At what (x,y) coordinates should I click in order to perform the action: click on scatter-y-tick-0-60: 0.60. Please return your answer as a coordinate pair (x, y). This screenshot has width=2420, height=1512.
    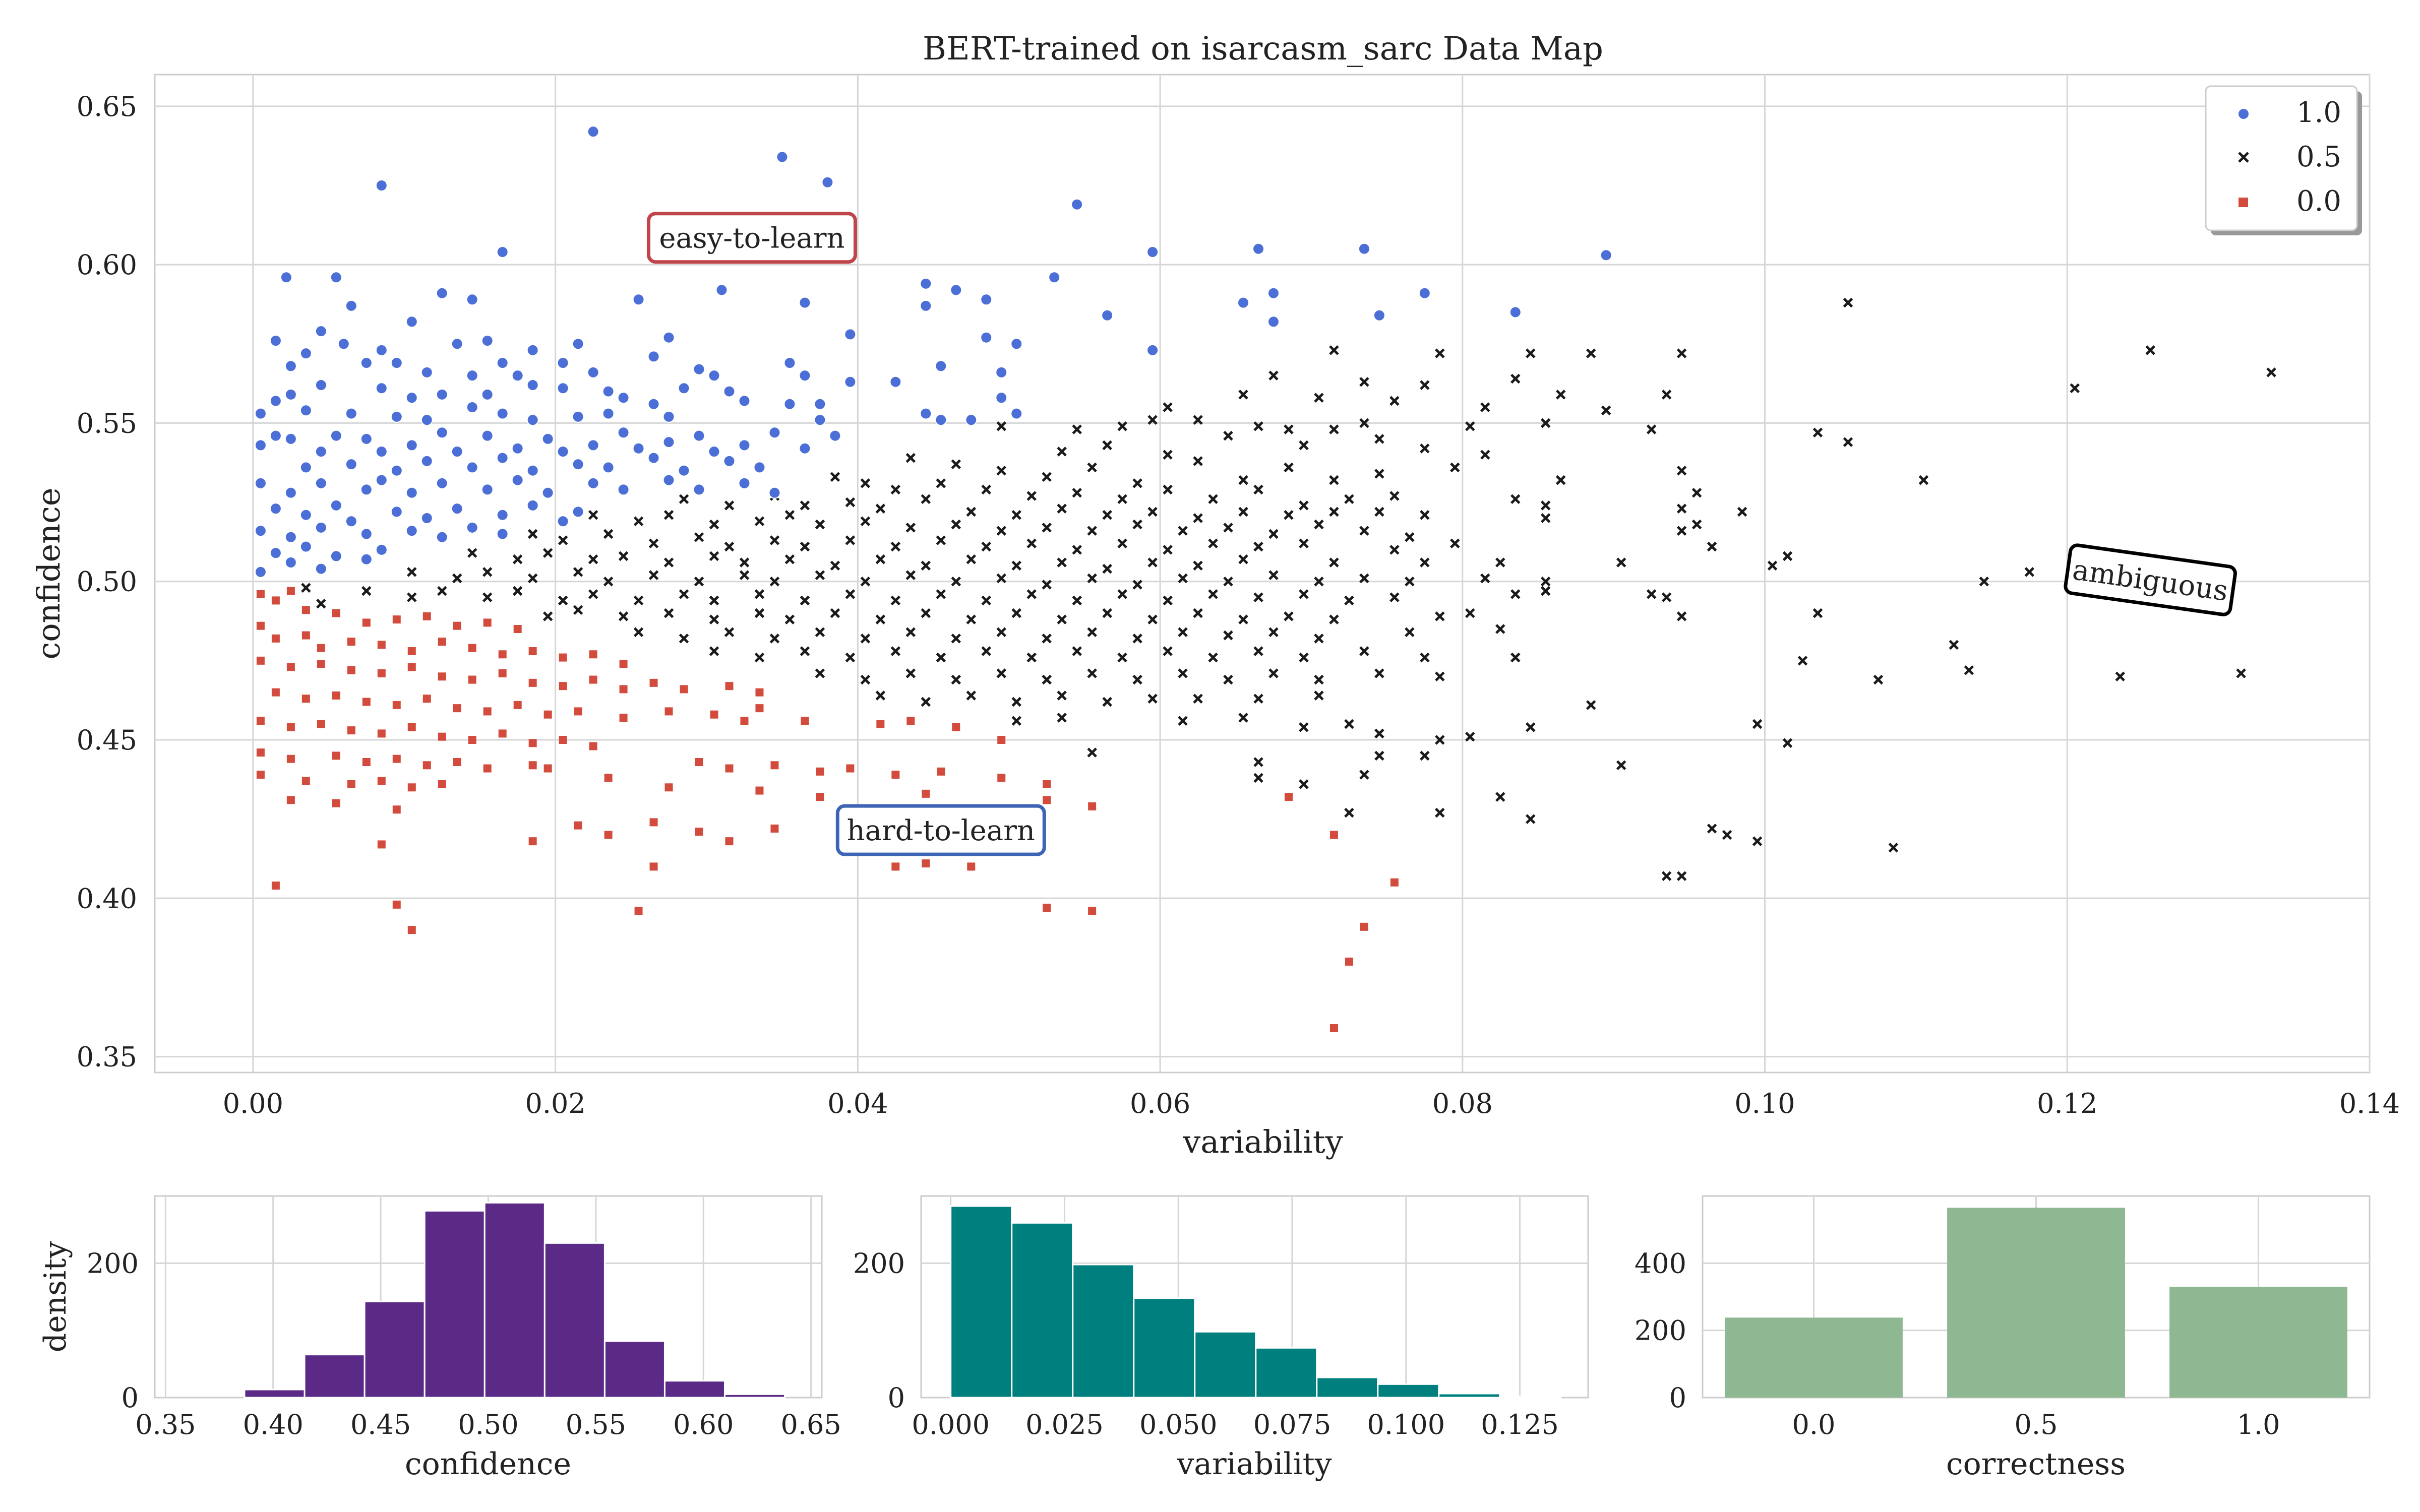
    Looking at the image, I should click on (107, 265).